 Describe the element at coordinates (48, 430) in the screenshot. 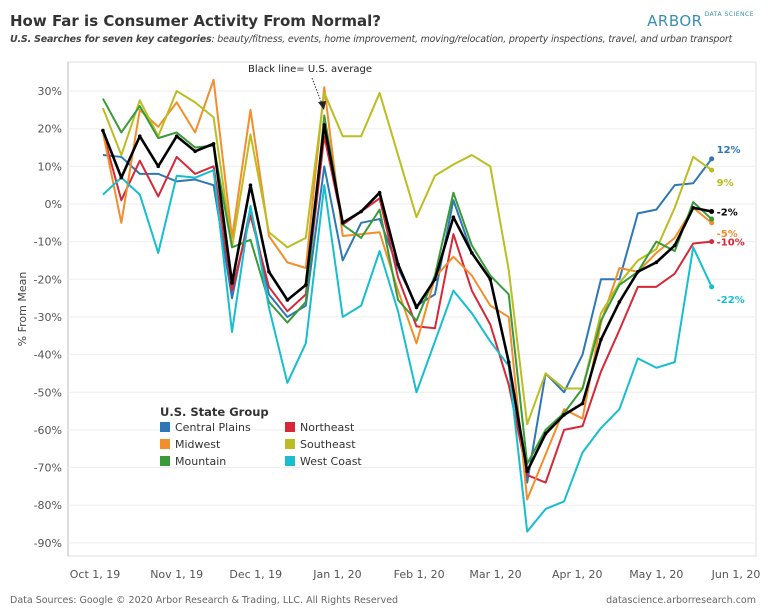

I see `y-tick-label: -60%` at that location.